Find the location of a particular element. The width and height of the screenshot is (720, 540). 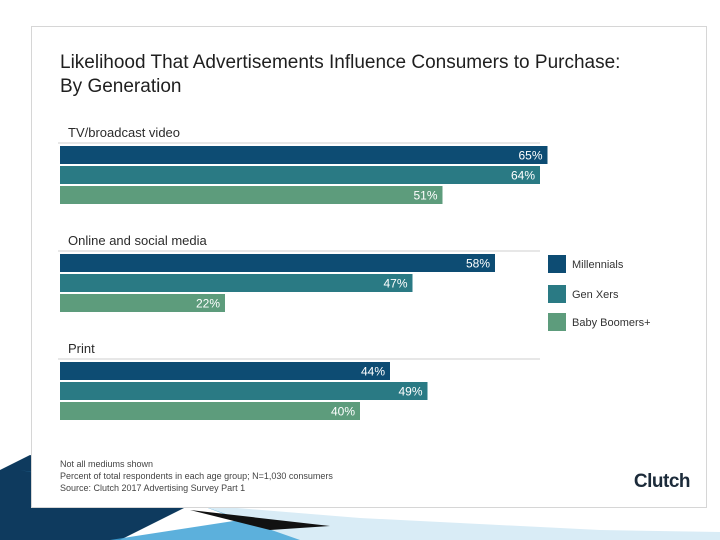

category-label: TV/broadcast video is located at coordinates (124, 132).